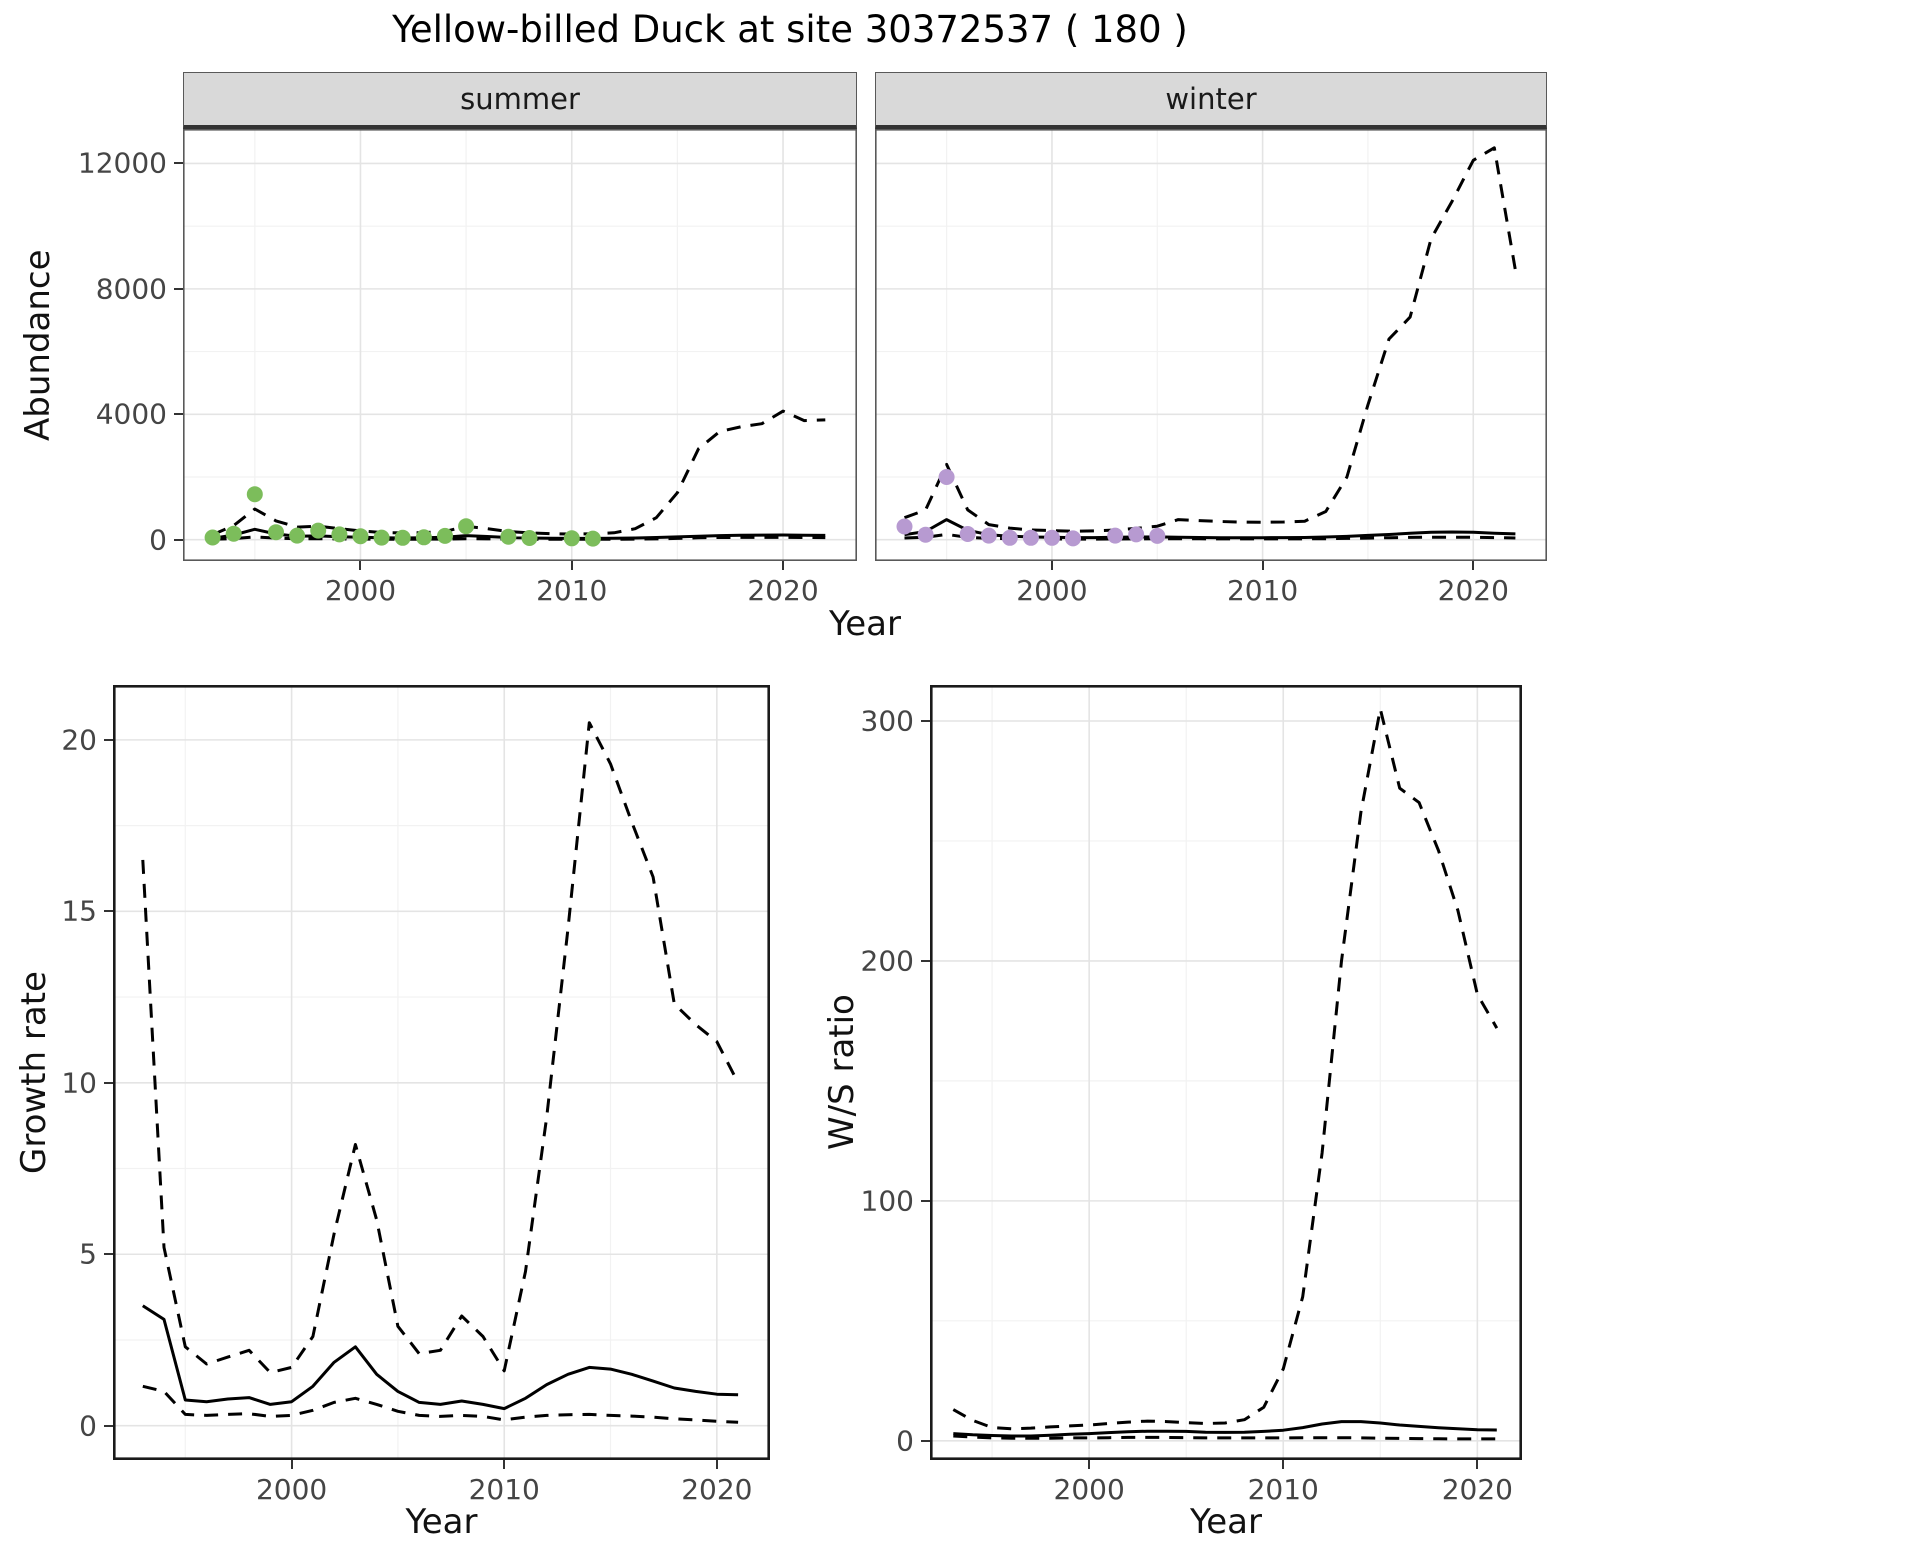 Image resolution: width=1920 pixels, height=1560 pixels. I want to click on facet-strip-summer: summer, so click(520, 100).